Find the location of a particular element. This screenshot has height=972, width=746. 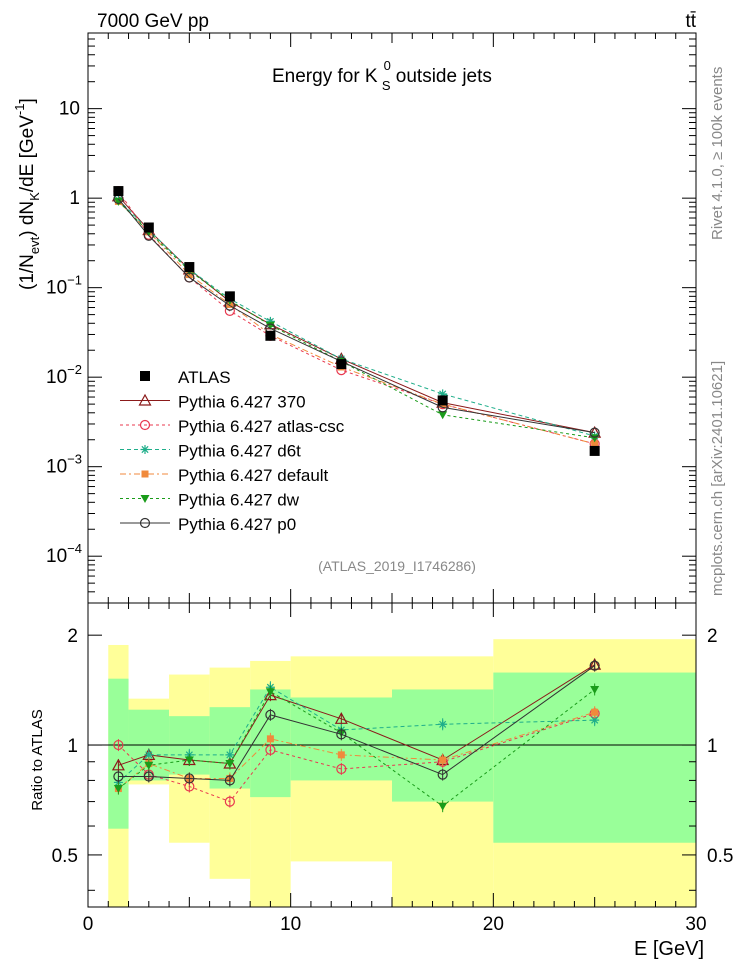

rivet-label: Rivet 4.1.0, ≥ 100k events is located at coordinates (717, 153).